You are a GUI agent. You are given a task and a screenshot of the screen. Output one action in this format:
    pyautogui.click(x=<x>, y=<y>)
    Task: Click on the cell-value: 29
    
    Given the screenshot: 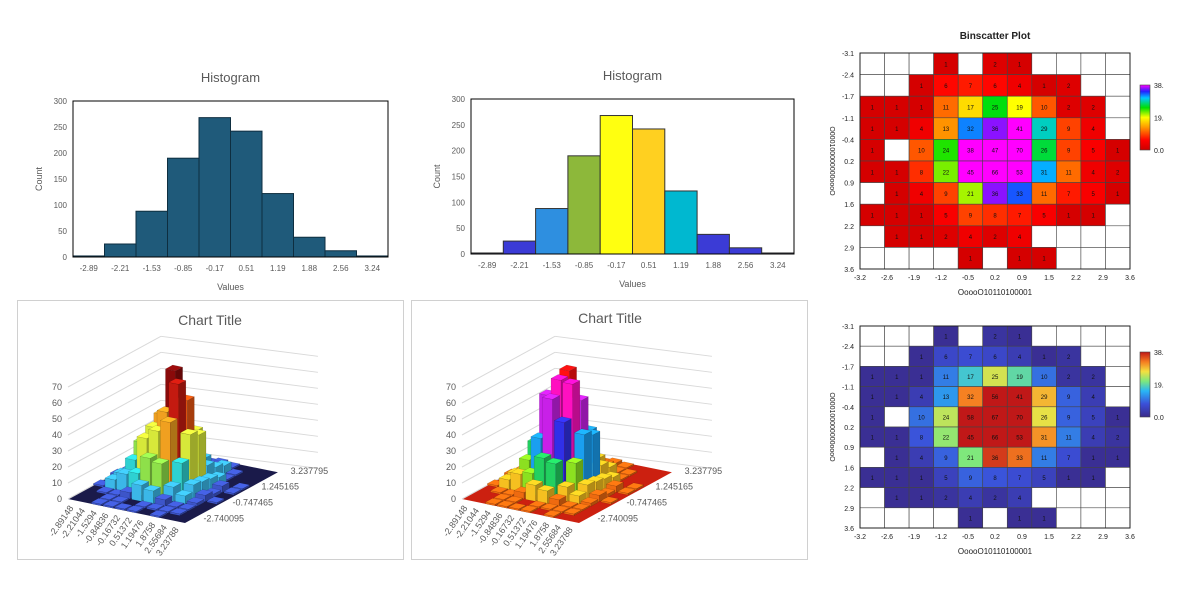 What is the action you would take?
    pyautogui.click(x=1044, y=130)
    